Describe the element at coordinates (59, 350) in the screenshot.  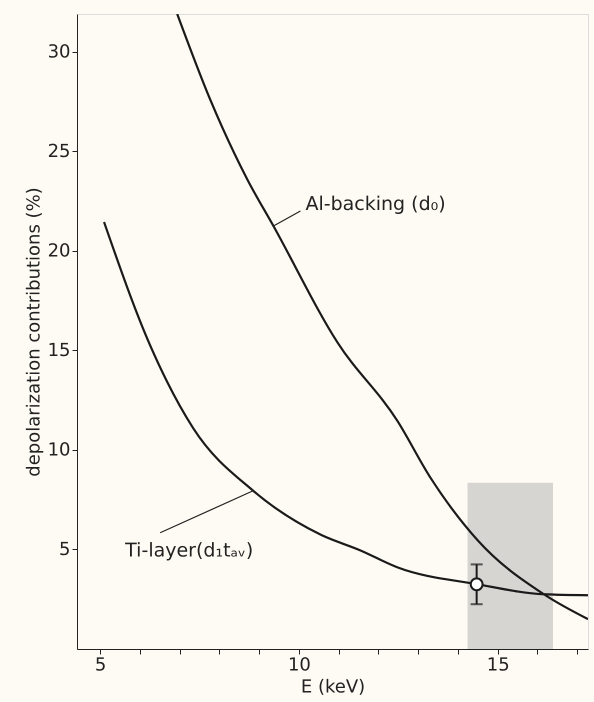
I see `y-tick-label: 15` at that location.